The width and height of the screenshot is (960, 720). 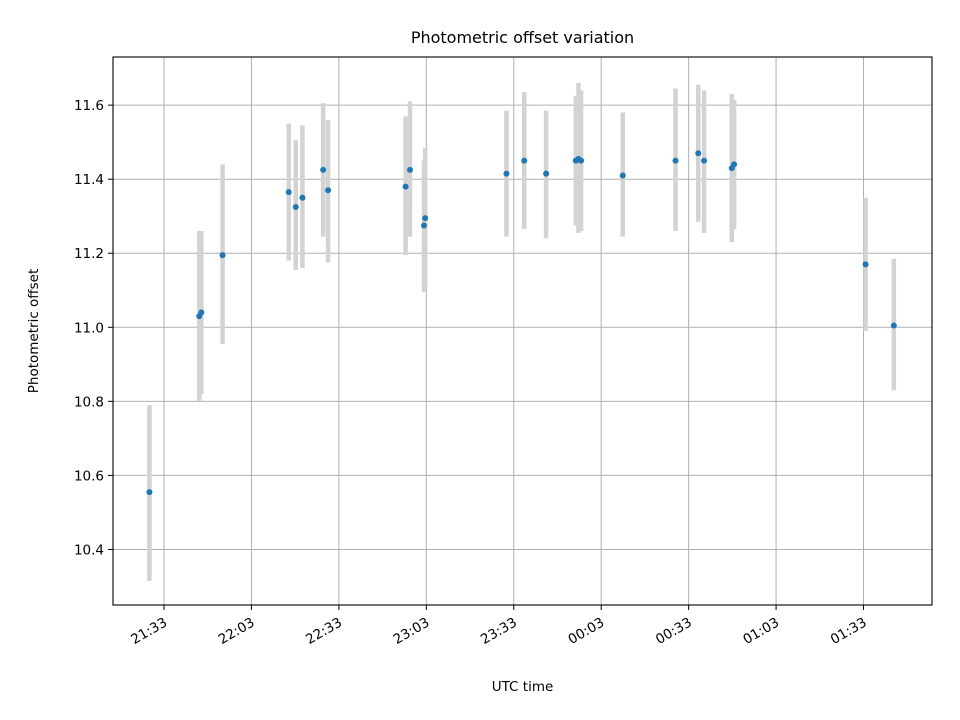 What do you see at coordinates (89, 476) in the screenshot?
I see `y-tick-label: 10.6` at bounding box center [89, 476].